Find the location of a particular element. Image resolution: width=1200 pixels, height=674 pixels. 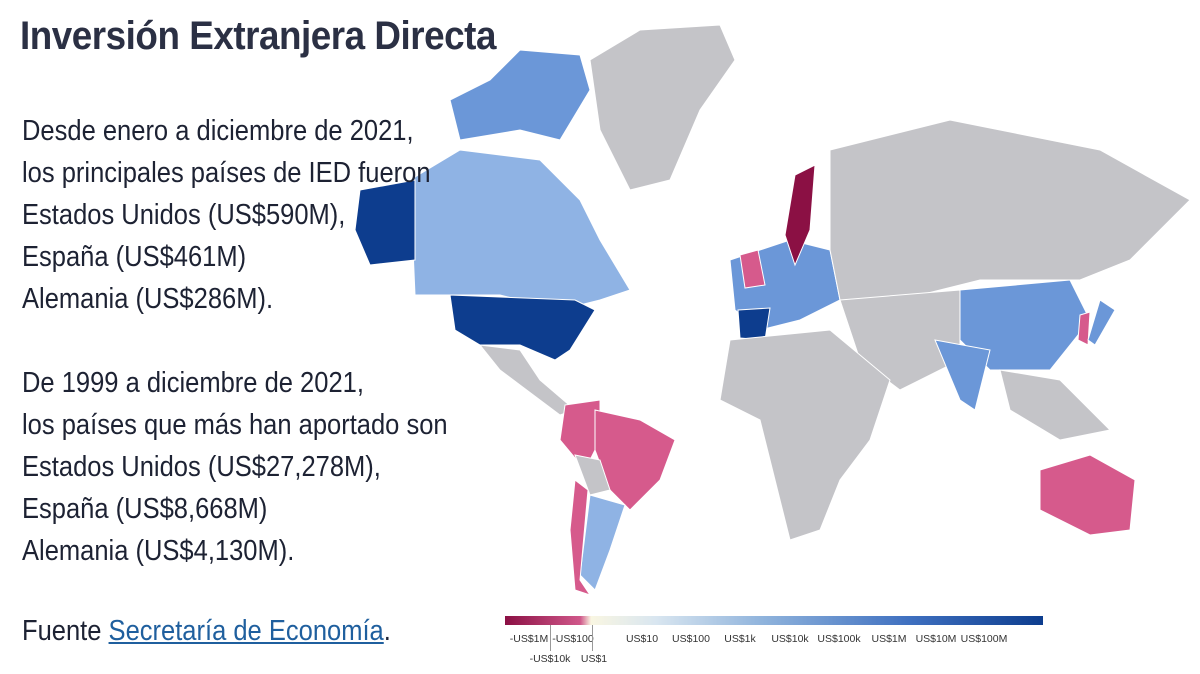

japan is located at coordinates (1101, 322).